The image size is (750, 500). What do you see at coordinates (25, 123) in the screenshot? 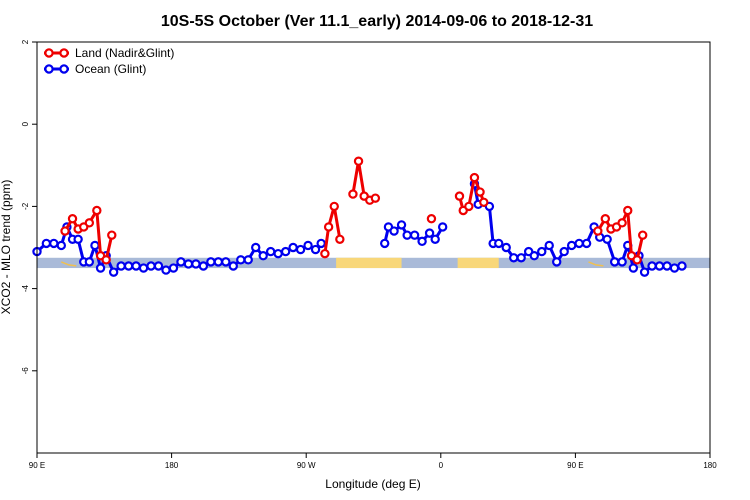
I see `y-tick-label: 0` at bounding box center [25, 123].